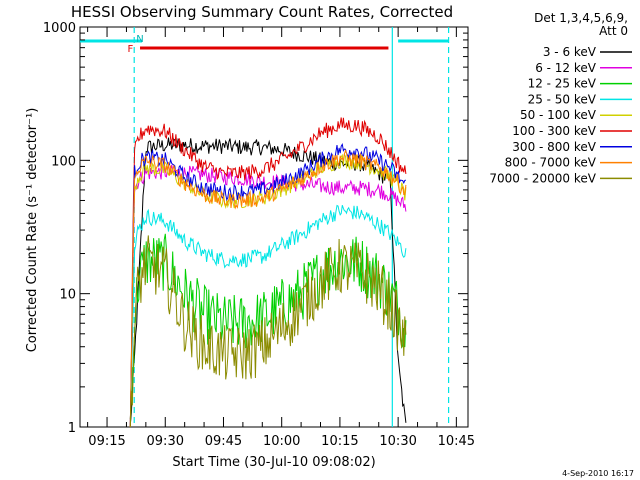 Image resolution: width=640 pixels, height=480 pixels. Describe the element at coordinates (562, 84) in the screenshot. I see `legend-label: 12 - 25 keV` at that location.